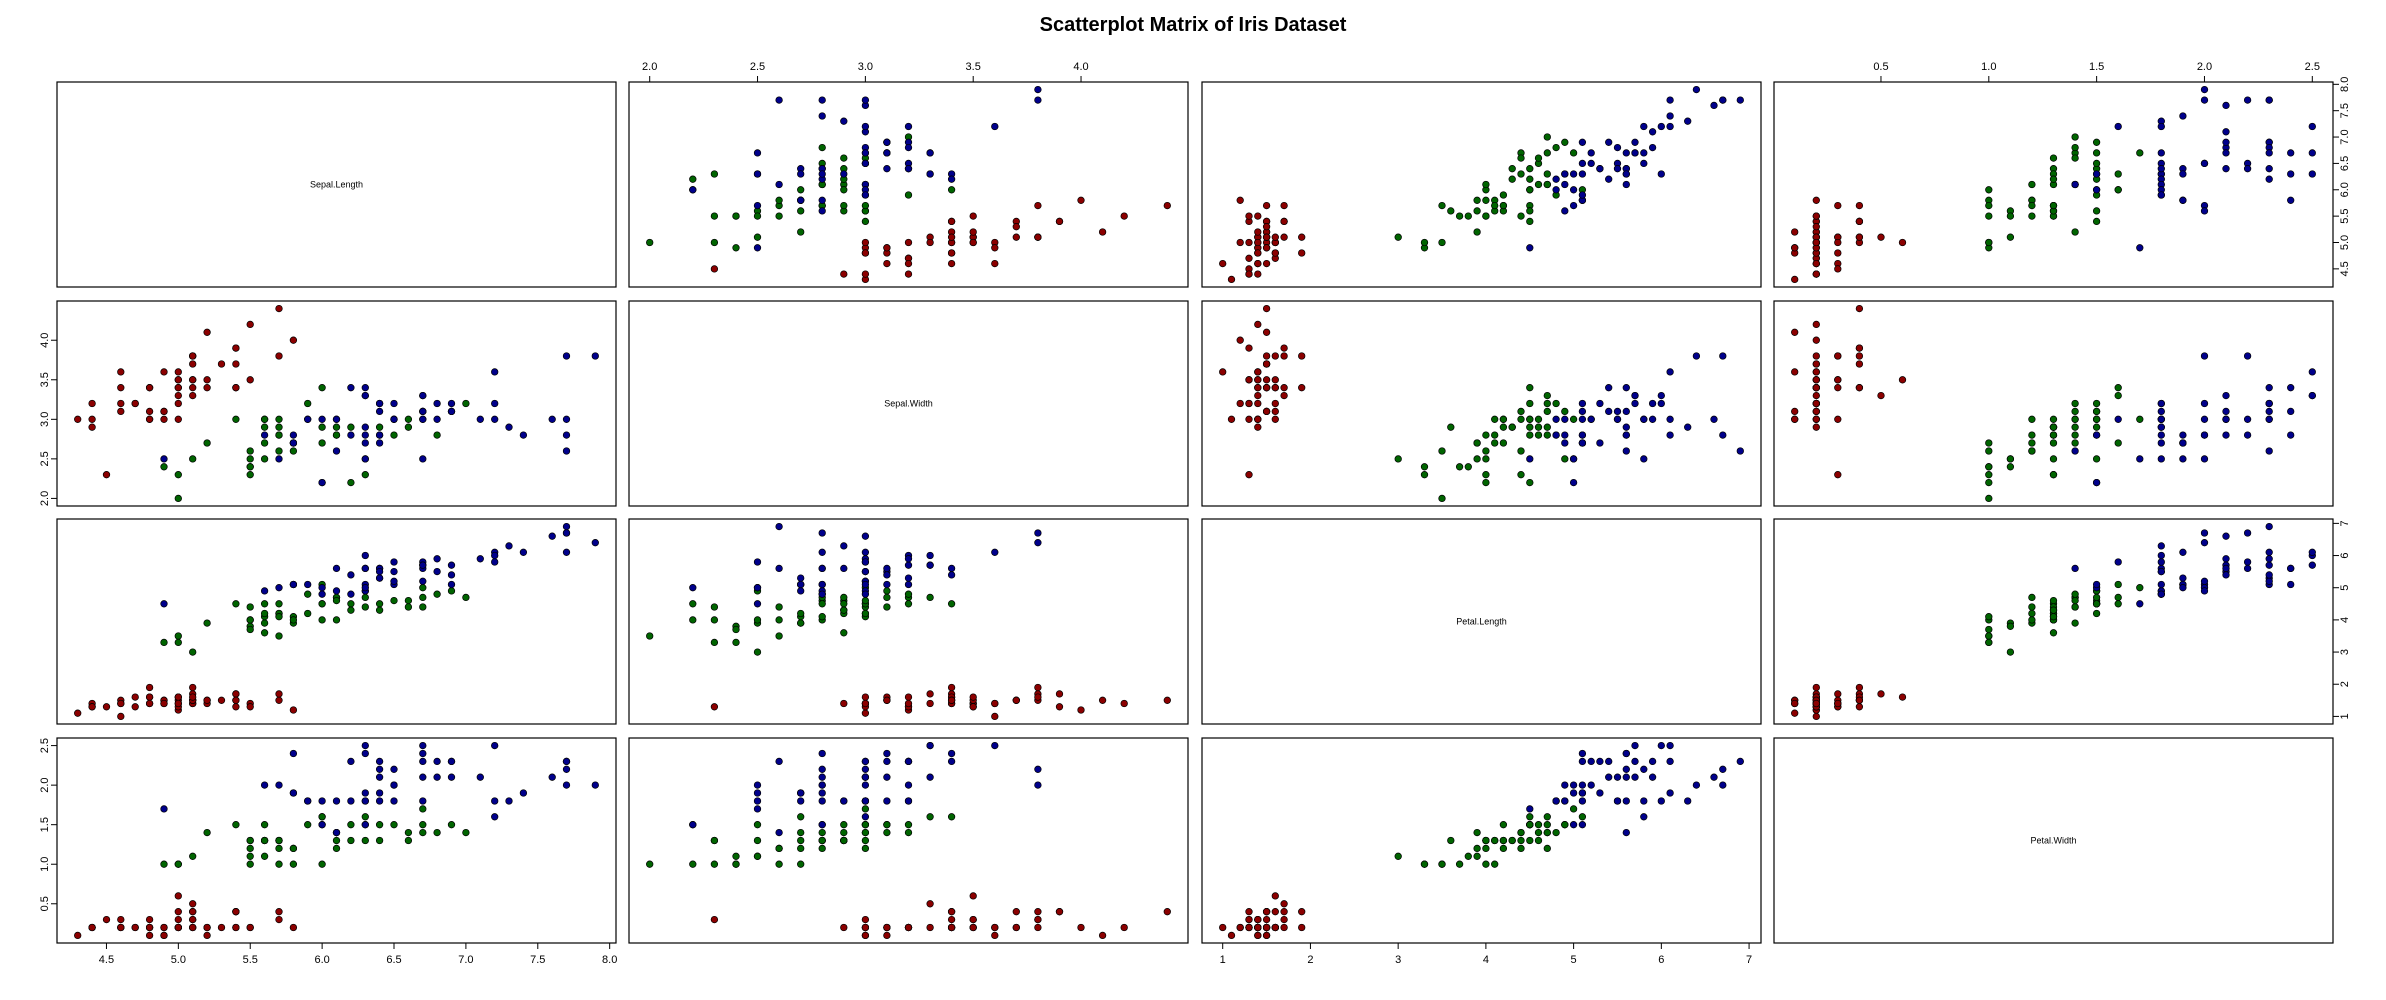 This screenshot has width=2386, height=1000. What do you see at coordinates (609, 960) in the screenshot?
I see `tick-label: 8.0` at bounding box center [609, 960].